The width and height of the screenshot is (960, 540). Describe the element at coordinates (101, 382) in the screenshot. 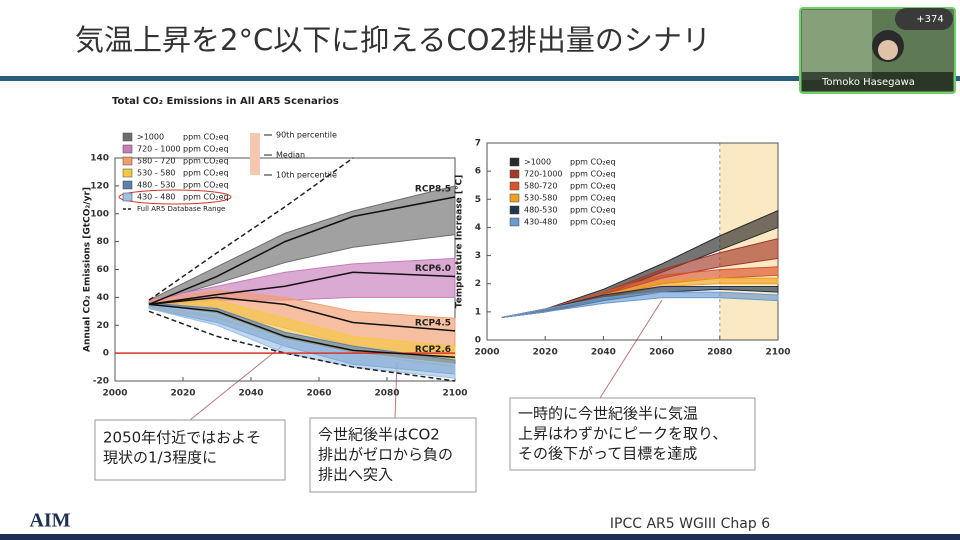

I see `y-tick-label: -20` at that location.